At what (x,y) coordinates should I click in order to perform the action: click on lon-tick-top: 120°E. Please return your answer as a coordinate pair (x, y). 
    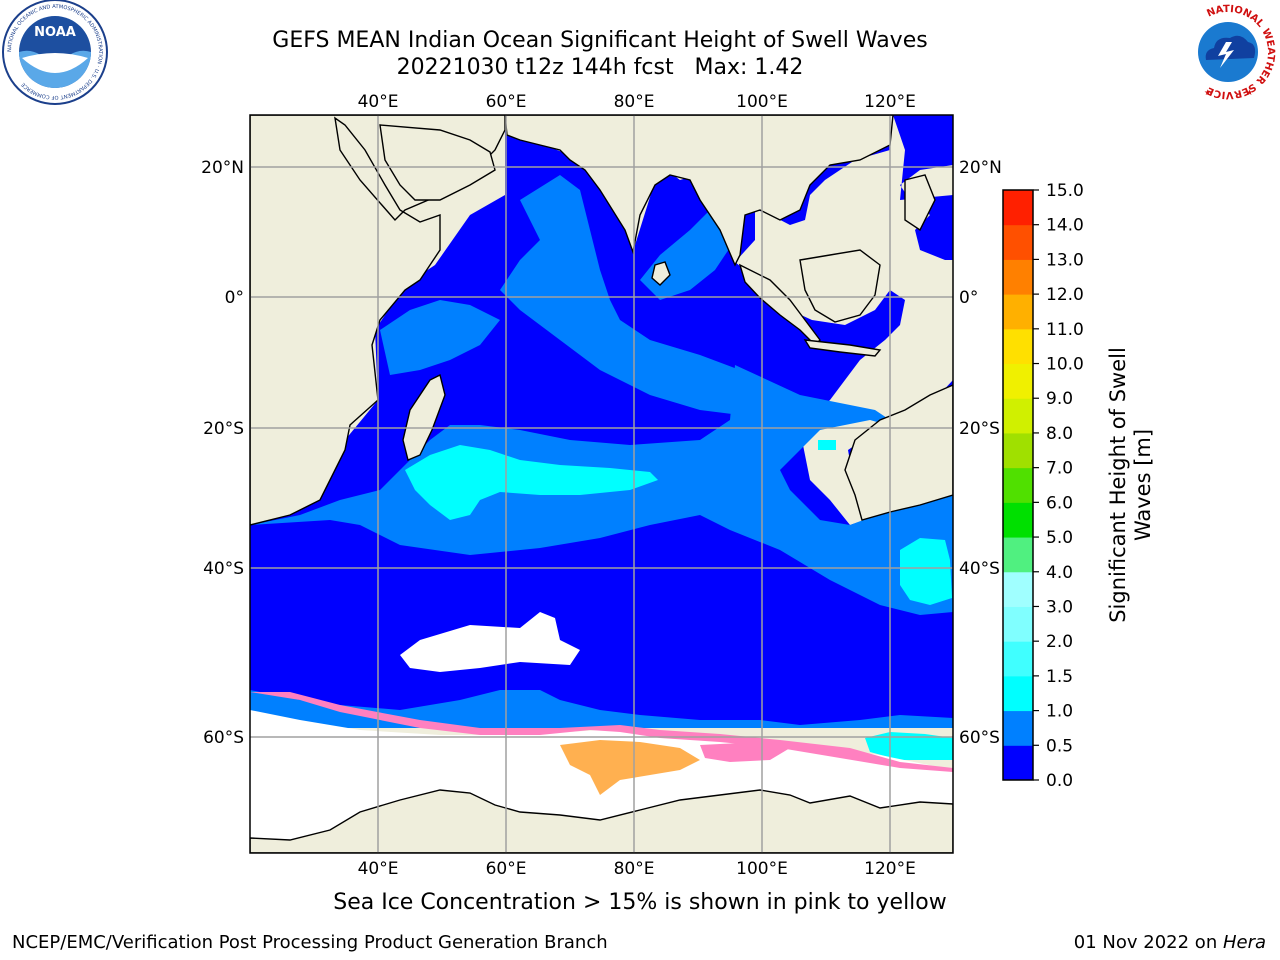
    Looking at the image, I should click on (890, 102).